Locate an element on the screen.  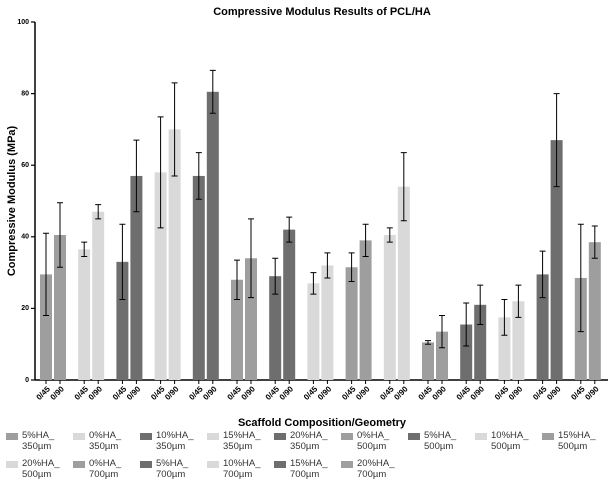
legend-label: 0%HA_ 500µm is located at coordinates (373, 441).